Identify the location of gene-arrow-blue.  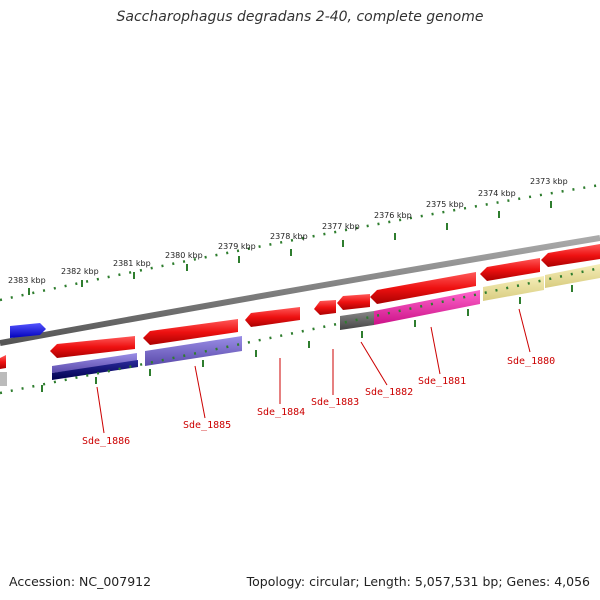
(28, 330).